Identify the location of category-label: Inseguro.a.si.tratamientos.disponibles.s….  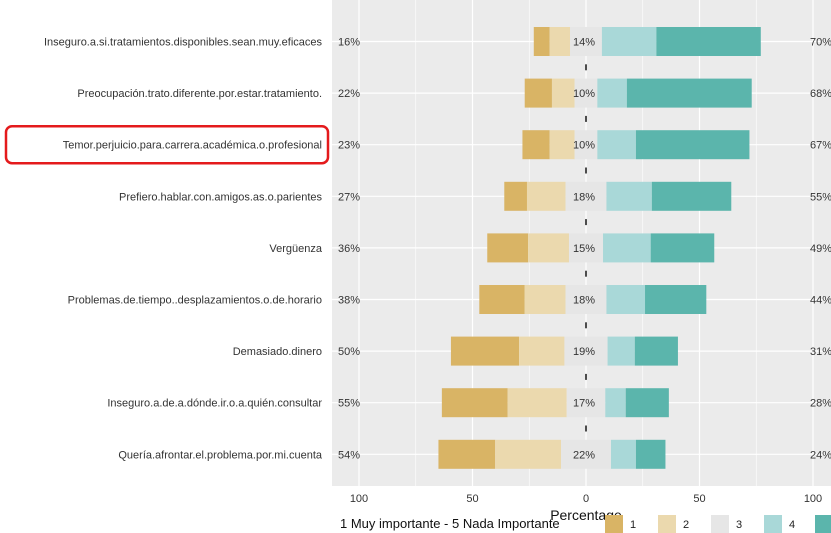
(183, 43).